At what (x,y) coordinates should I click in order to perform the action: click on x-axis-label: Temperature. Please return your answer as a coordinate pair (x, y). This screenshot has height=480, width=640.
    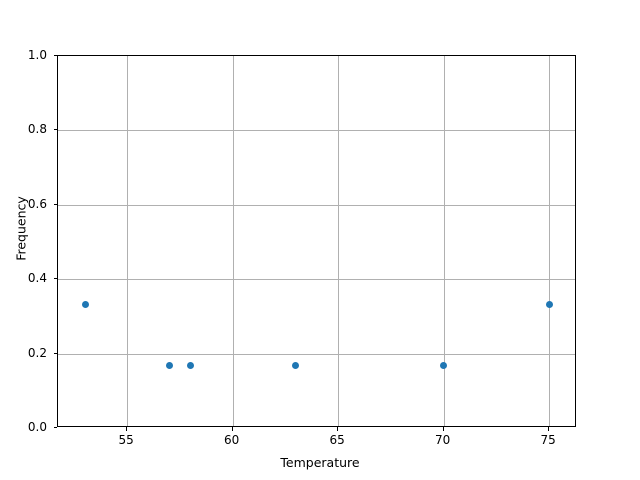
    Looking at the image, I should click on (320, 462).